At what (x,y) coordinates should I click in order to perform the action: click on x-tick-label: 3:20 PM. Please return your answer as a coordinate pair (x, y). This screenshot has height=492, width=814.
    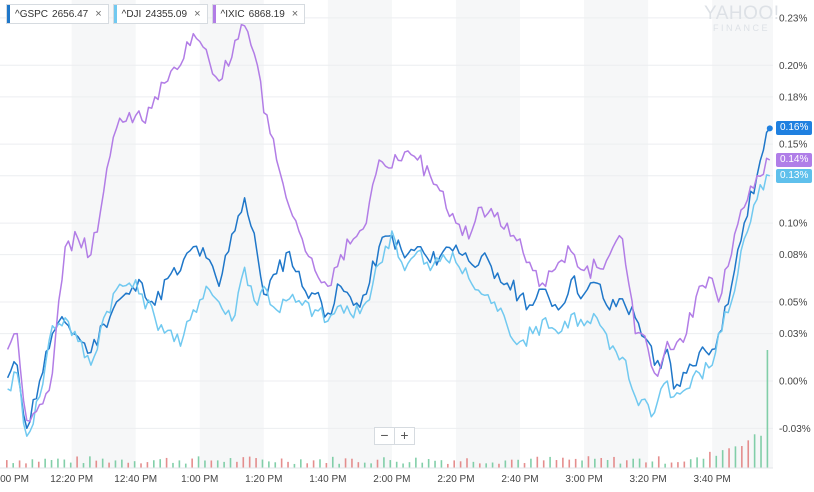
    Looking at the image, I should click on (647, 479).